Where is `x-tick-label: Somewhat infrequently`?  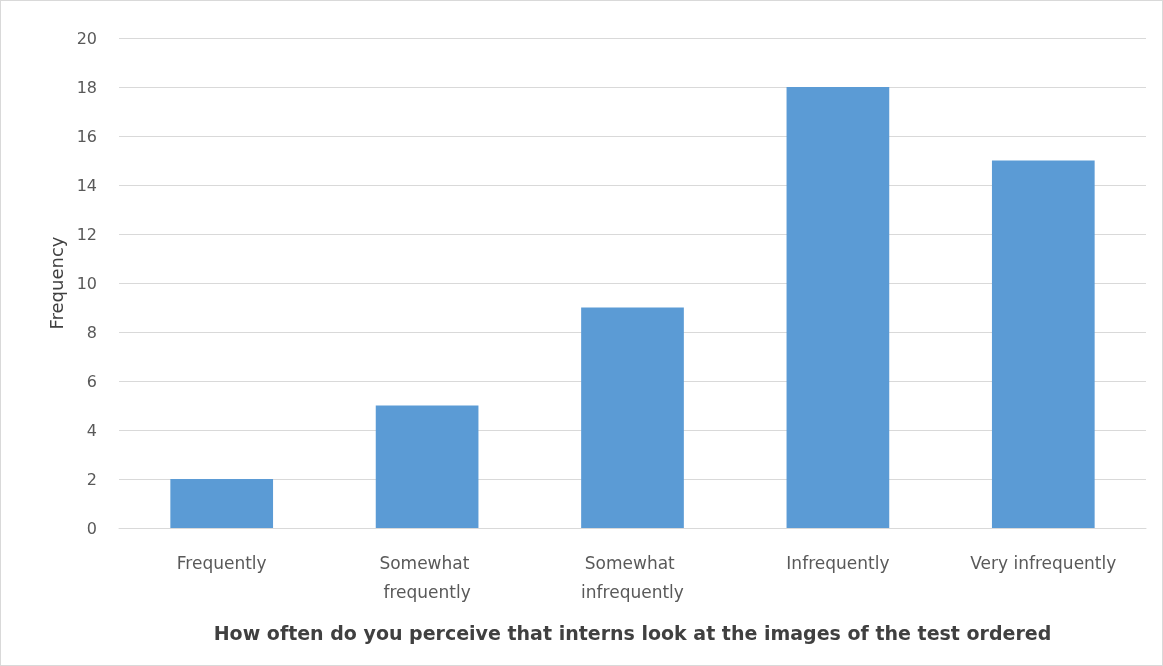 x-tick-label: Somewhat infrequently is located at coordinates (632, 577).